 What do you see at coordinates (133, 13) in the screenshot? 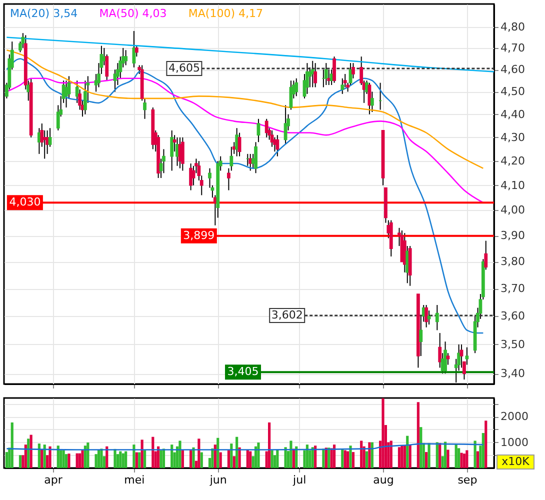
I see `text: MA(50) 4,03` at bounding box center [133, 13].